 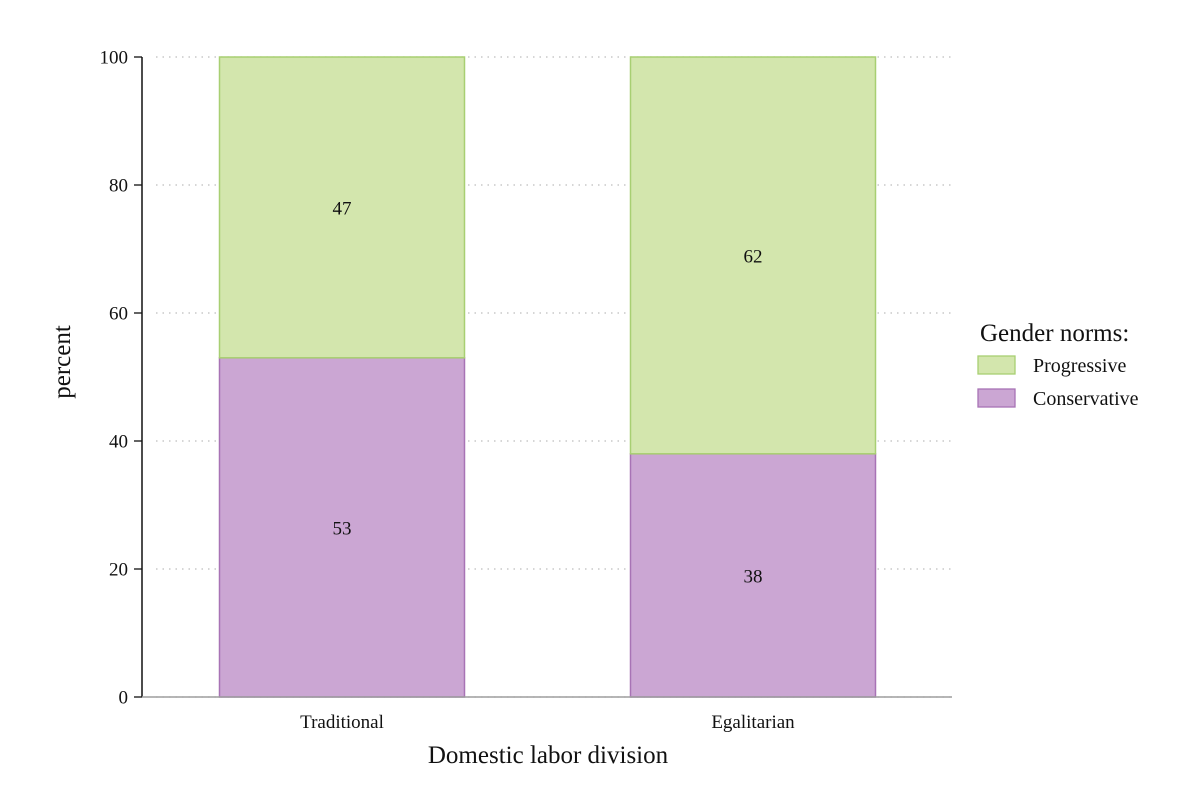 What do you see at coordinates (118, 442) in the screenshot?
I see `y-tick-label-40: 40` at bounding box center [118, 442].